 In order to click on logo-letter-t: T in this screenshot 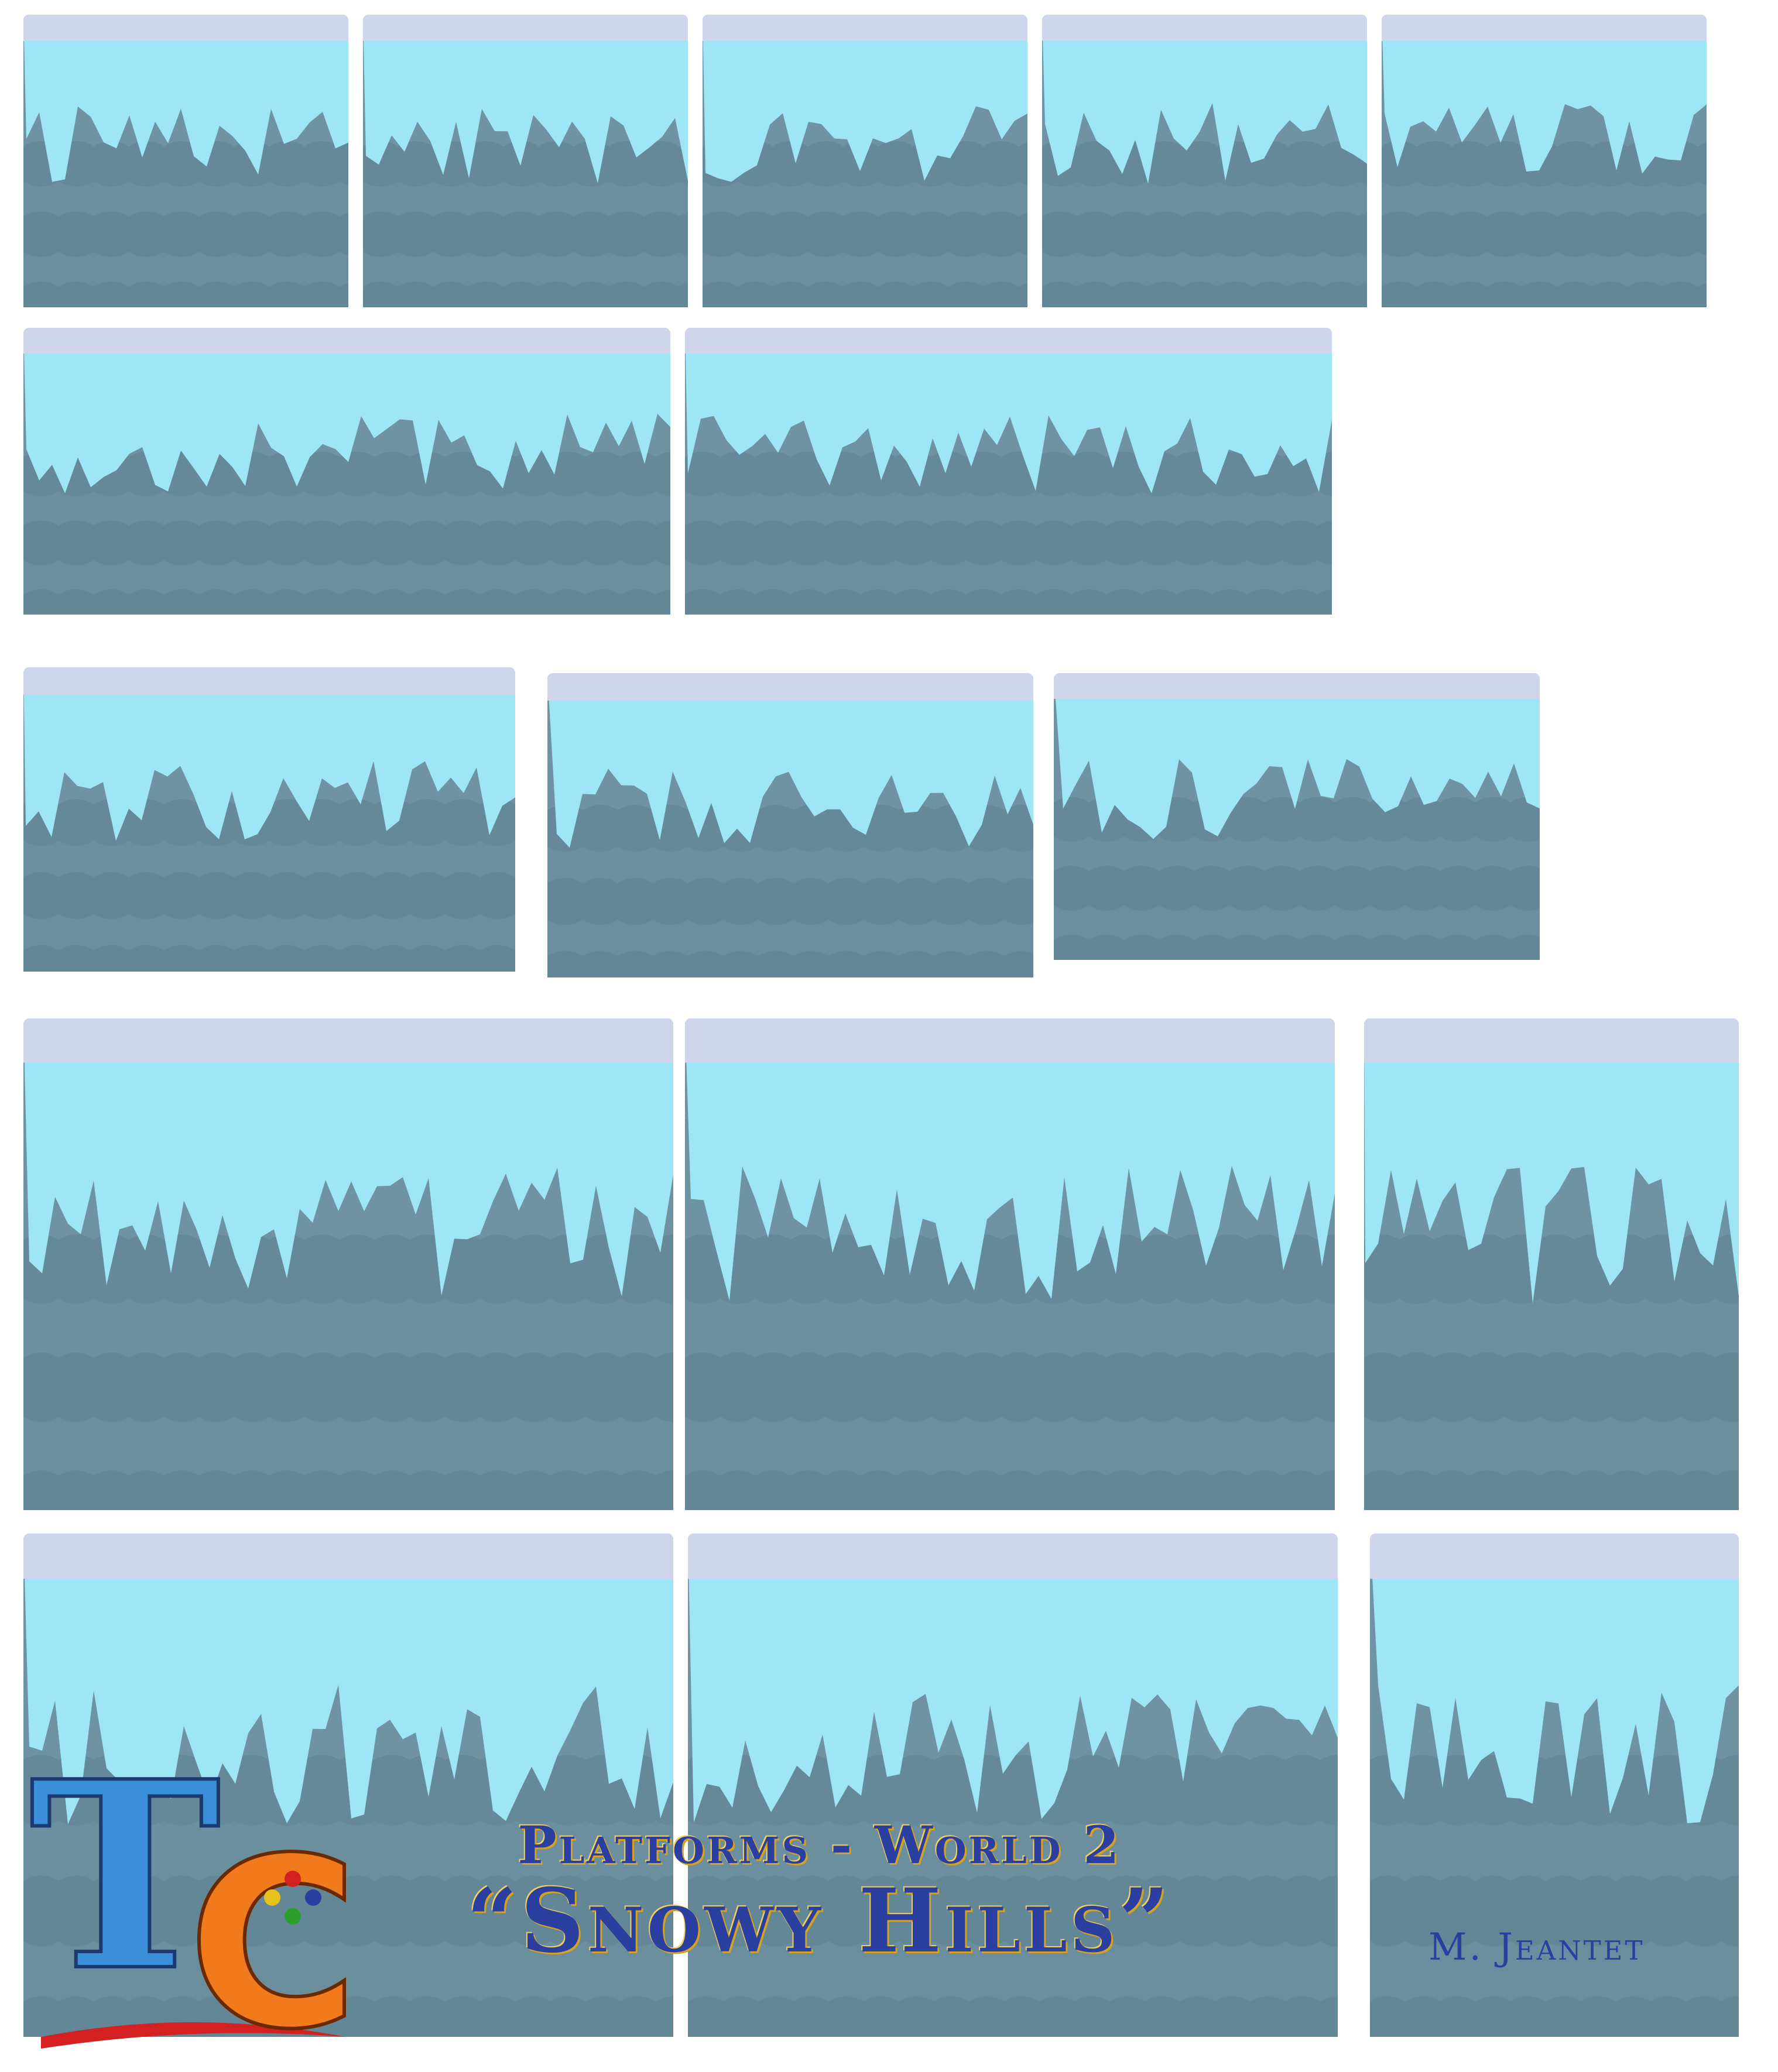, I will do `click(125, 1880)`.